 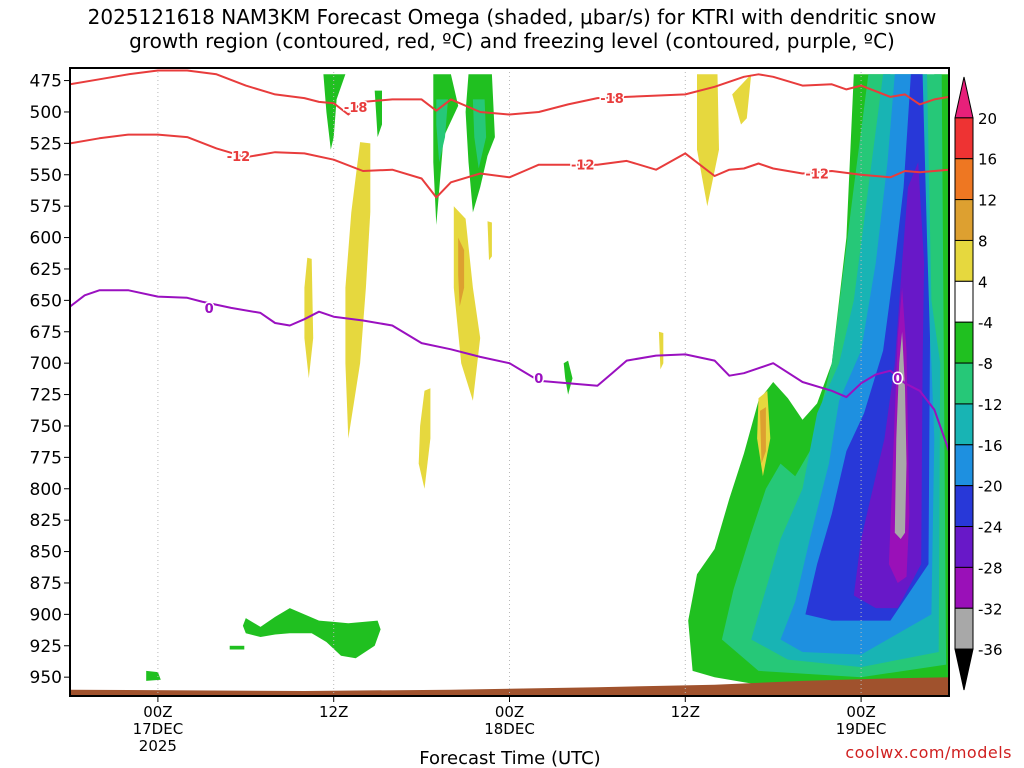 I want to click on y-tick-label: 850, so click(x=46, y=553).